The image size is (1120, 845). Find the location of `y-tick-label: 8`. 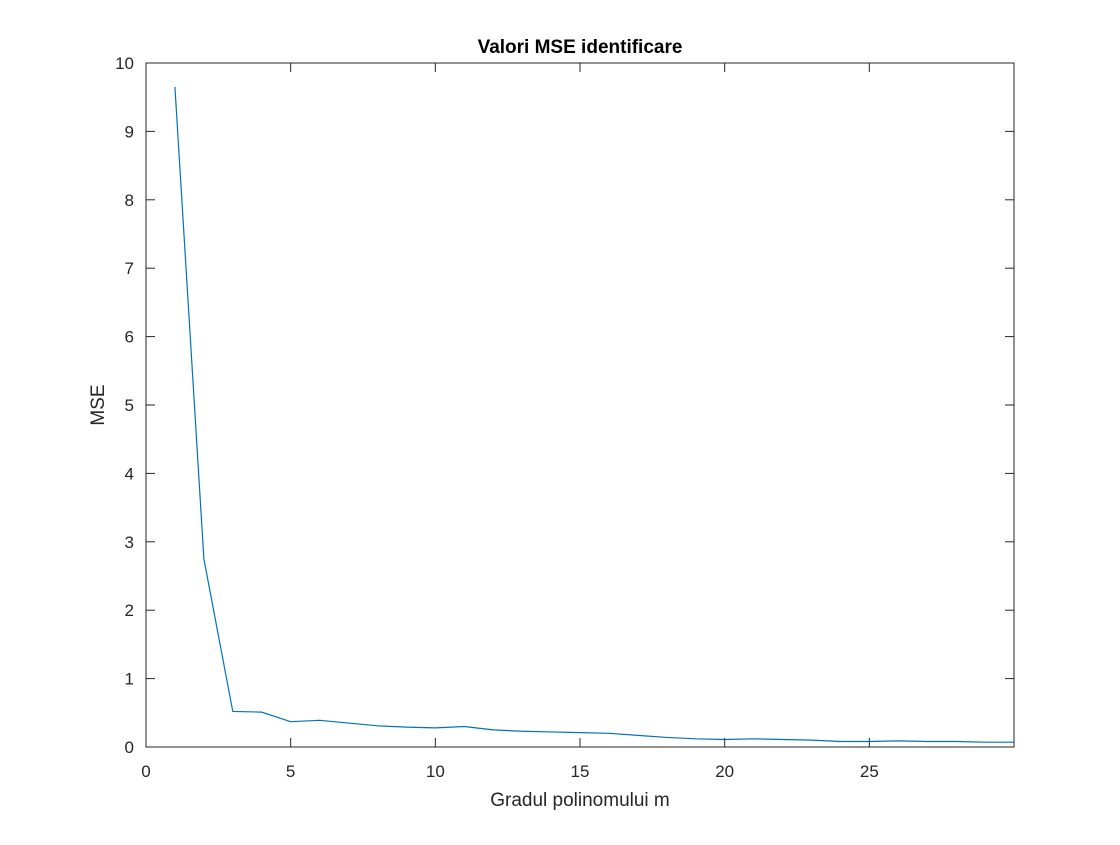

y-tick-label: 8 is located at coordinates (129, 200).